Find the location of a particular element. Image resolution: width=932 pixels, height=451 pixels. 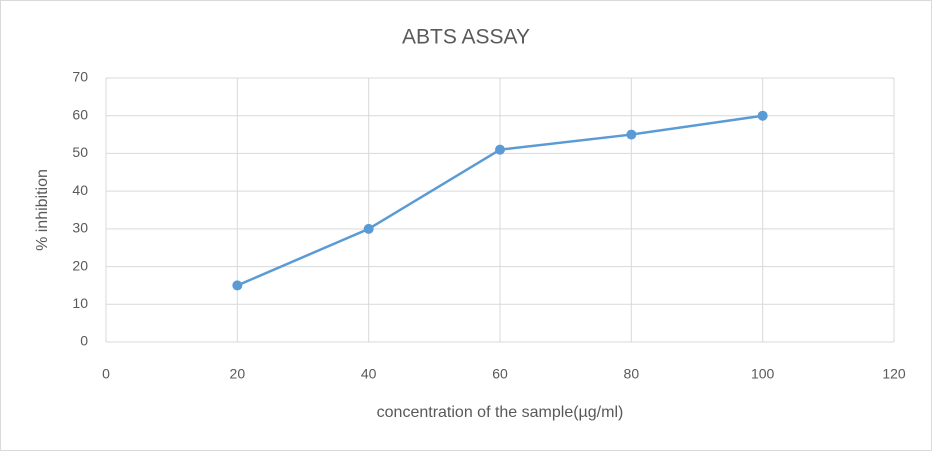

y-tick-label: 70 is located at coordinates (80, 77).